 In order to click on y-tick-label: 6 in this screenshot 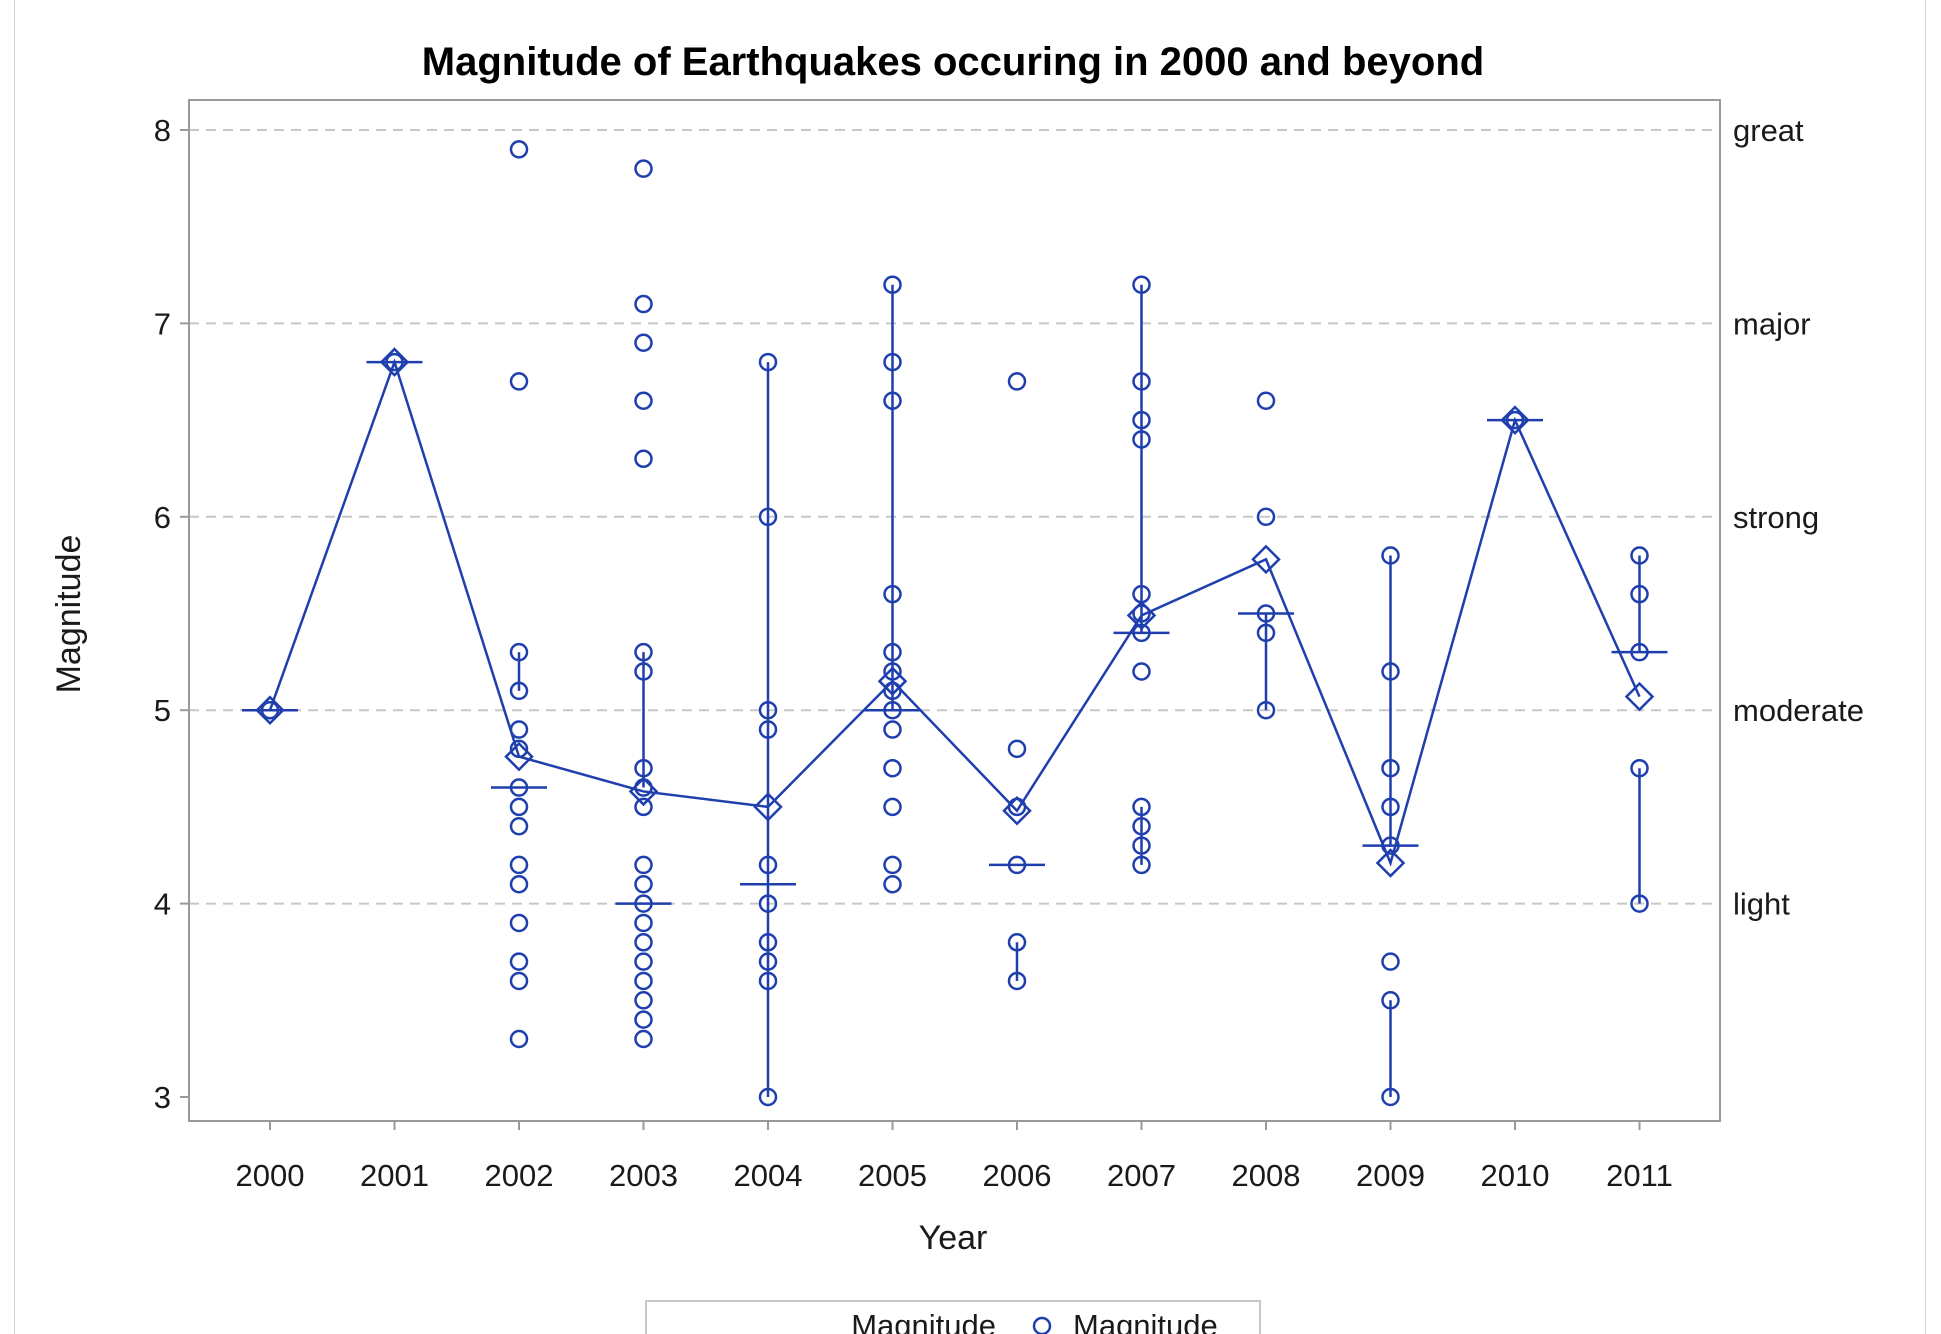, I will do `click(162, 517)`.